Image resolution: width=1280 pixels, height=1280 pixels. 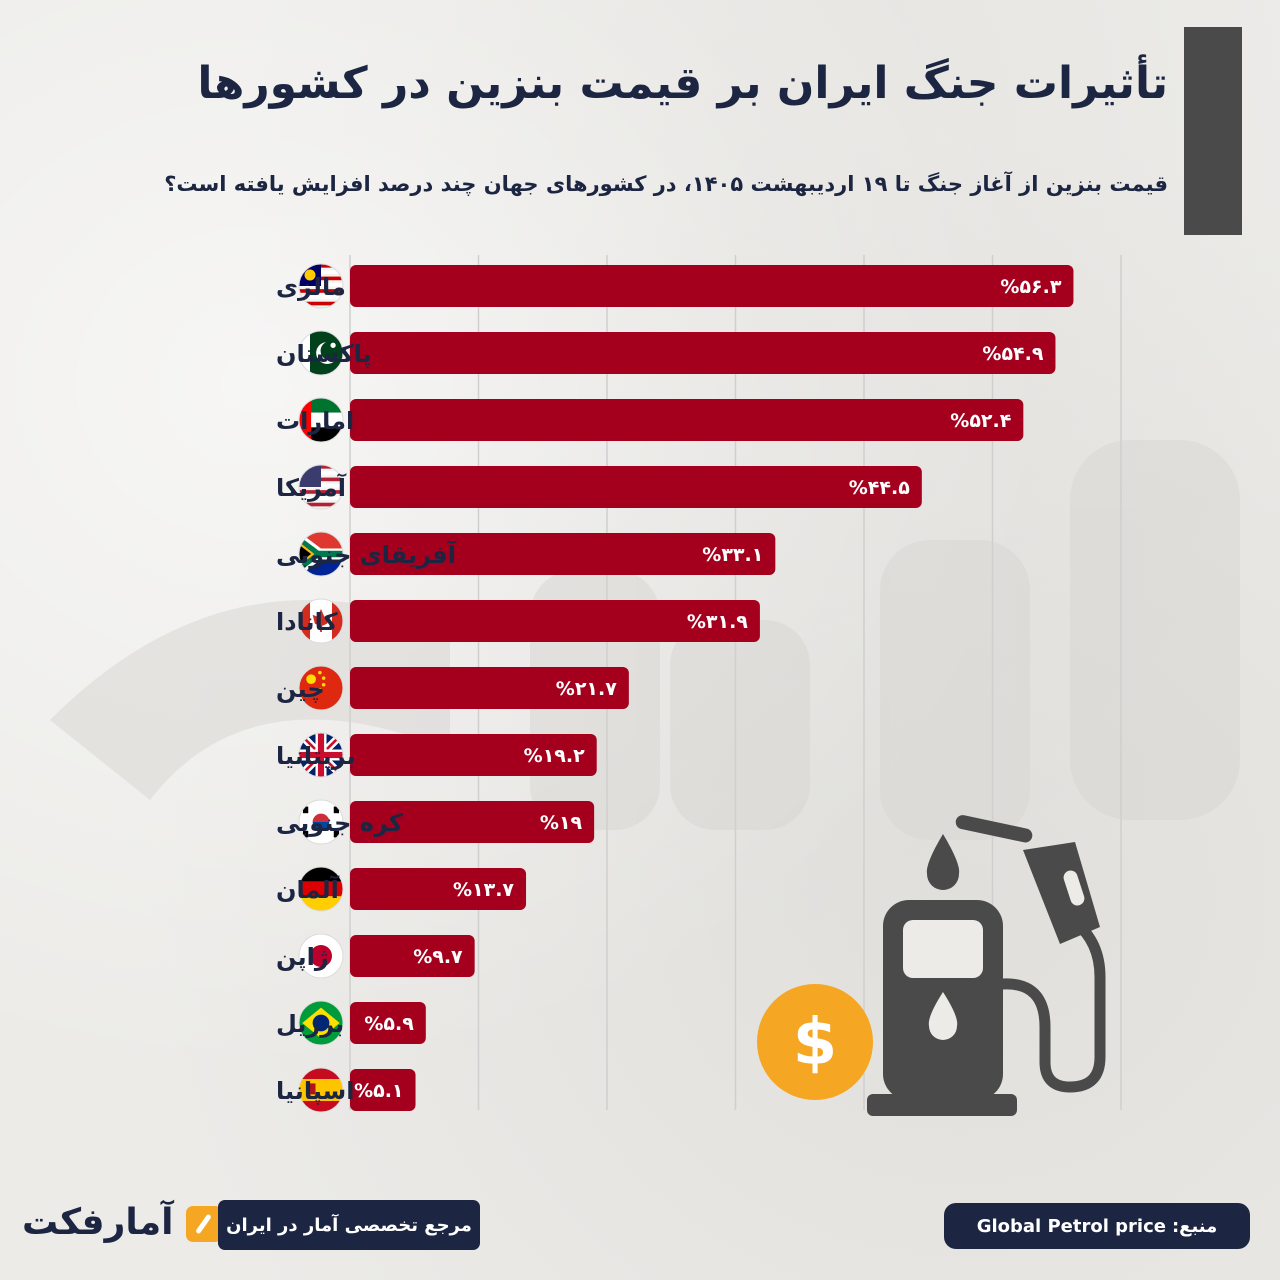 What do you see at coordinates (98, 1222) in the screenshot?
I see `logo-wordmark: آمارفکت` at bounding box center [98, 1222].